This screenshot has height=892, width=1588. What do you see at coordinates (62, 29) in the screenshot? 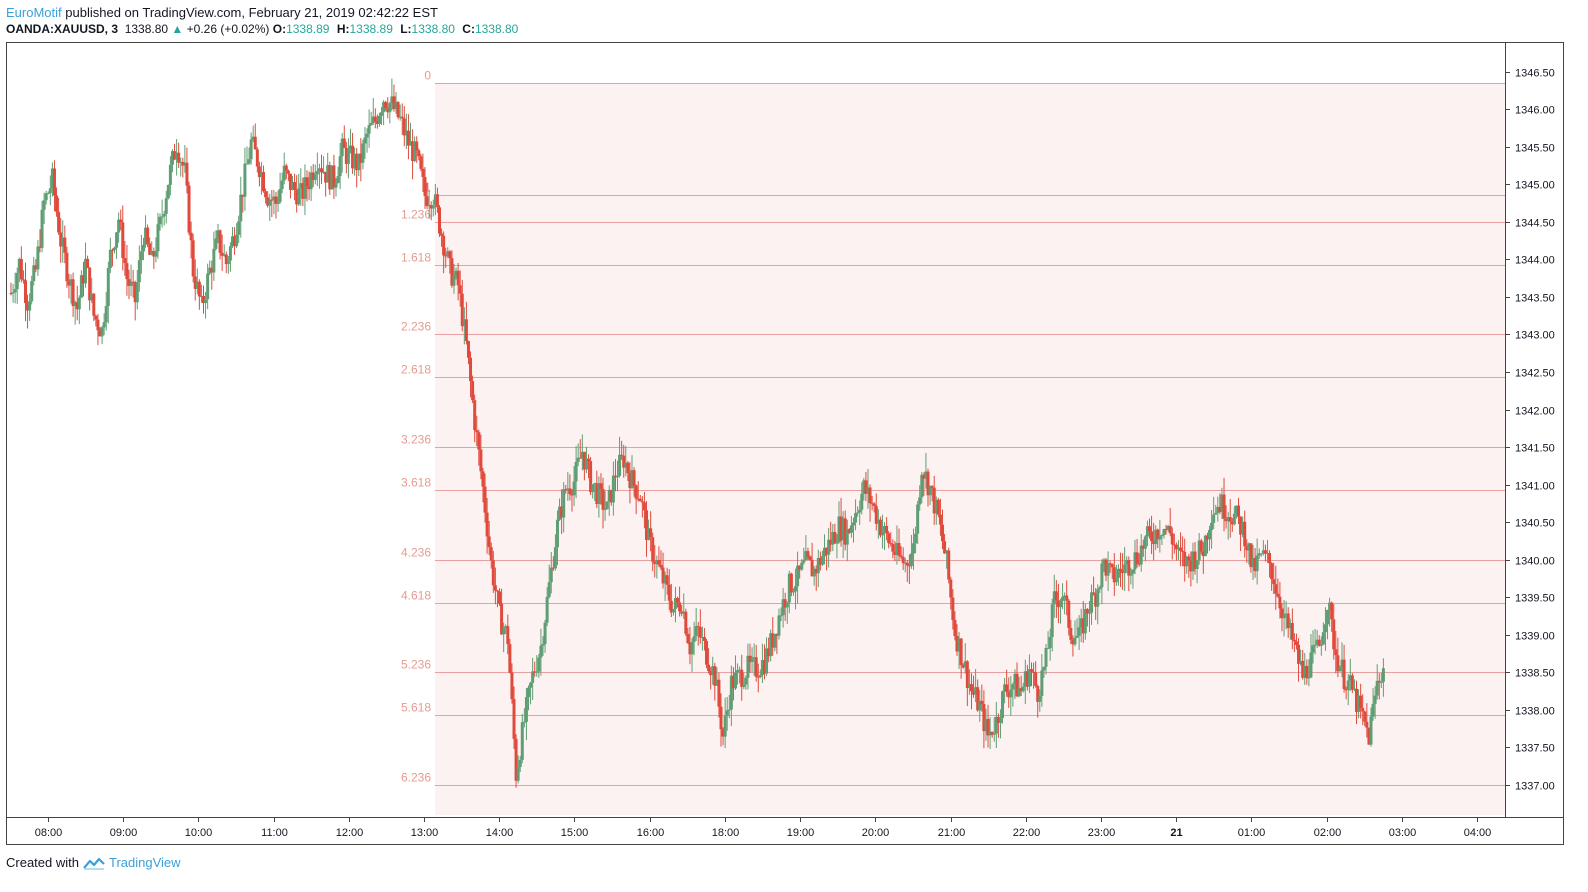
I see `symbol-name: OANDA:XAUUSD, 3` at bounding box center [62, 29].